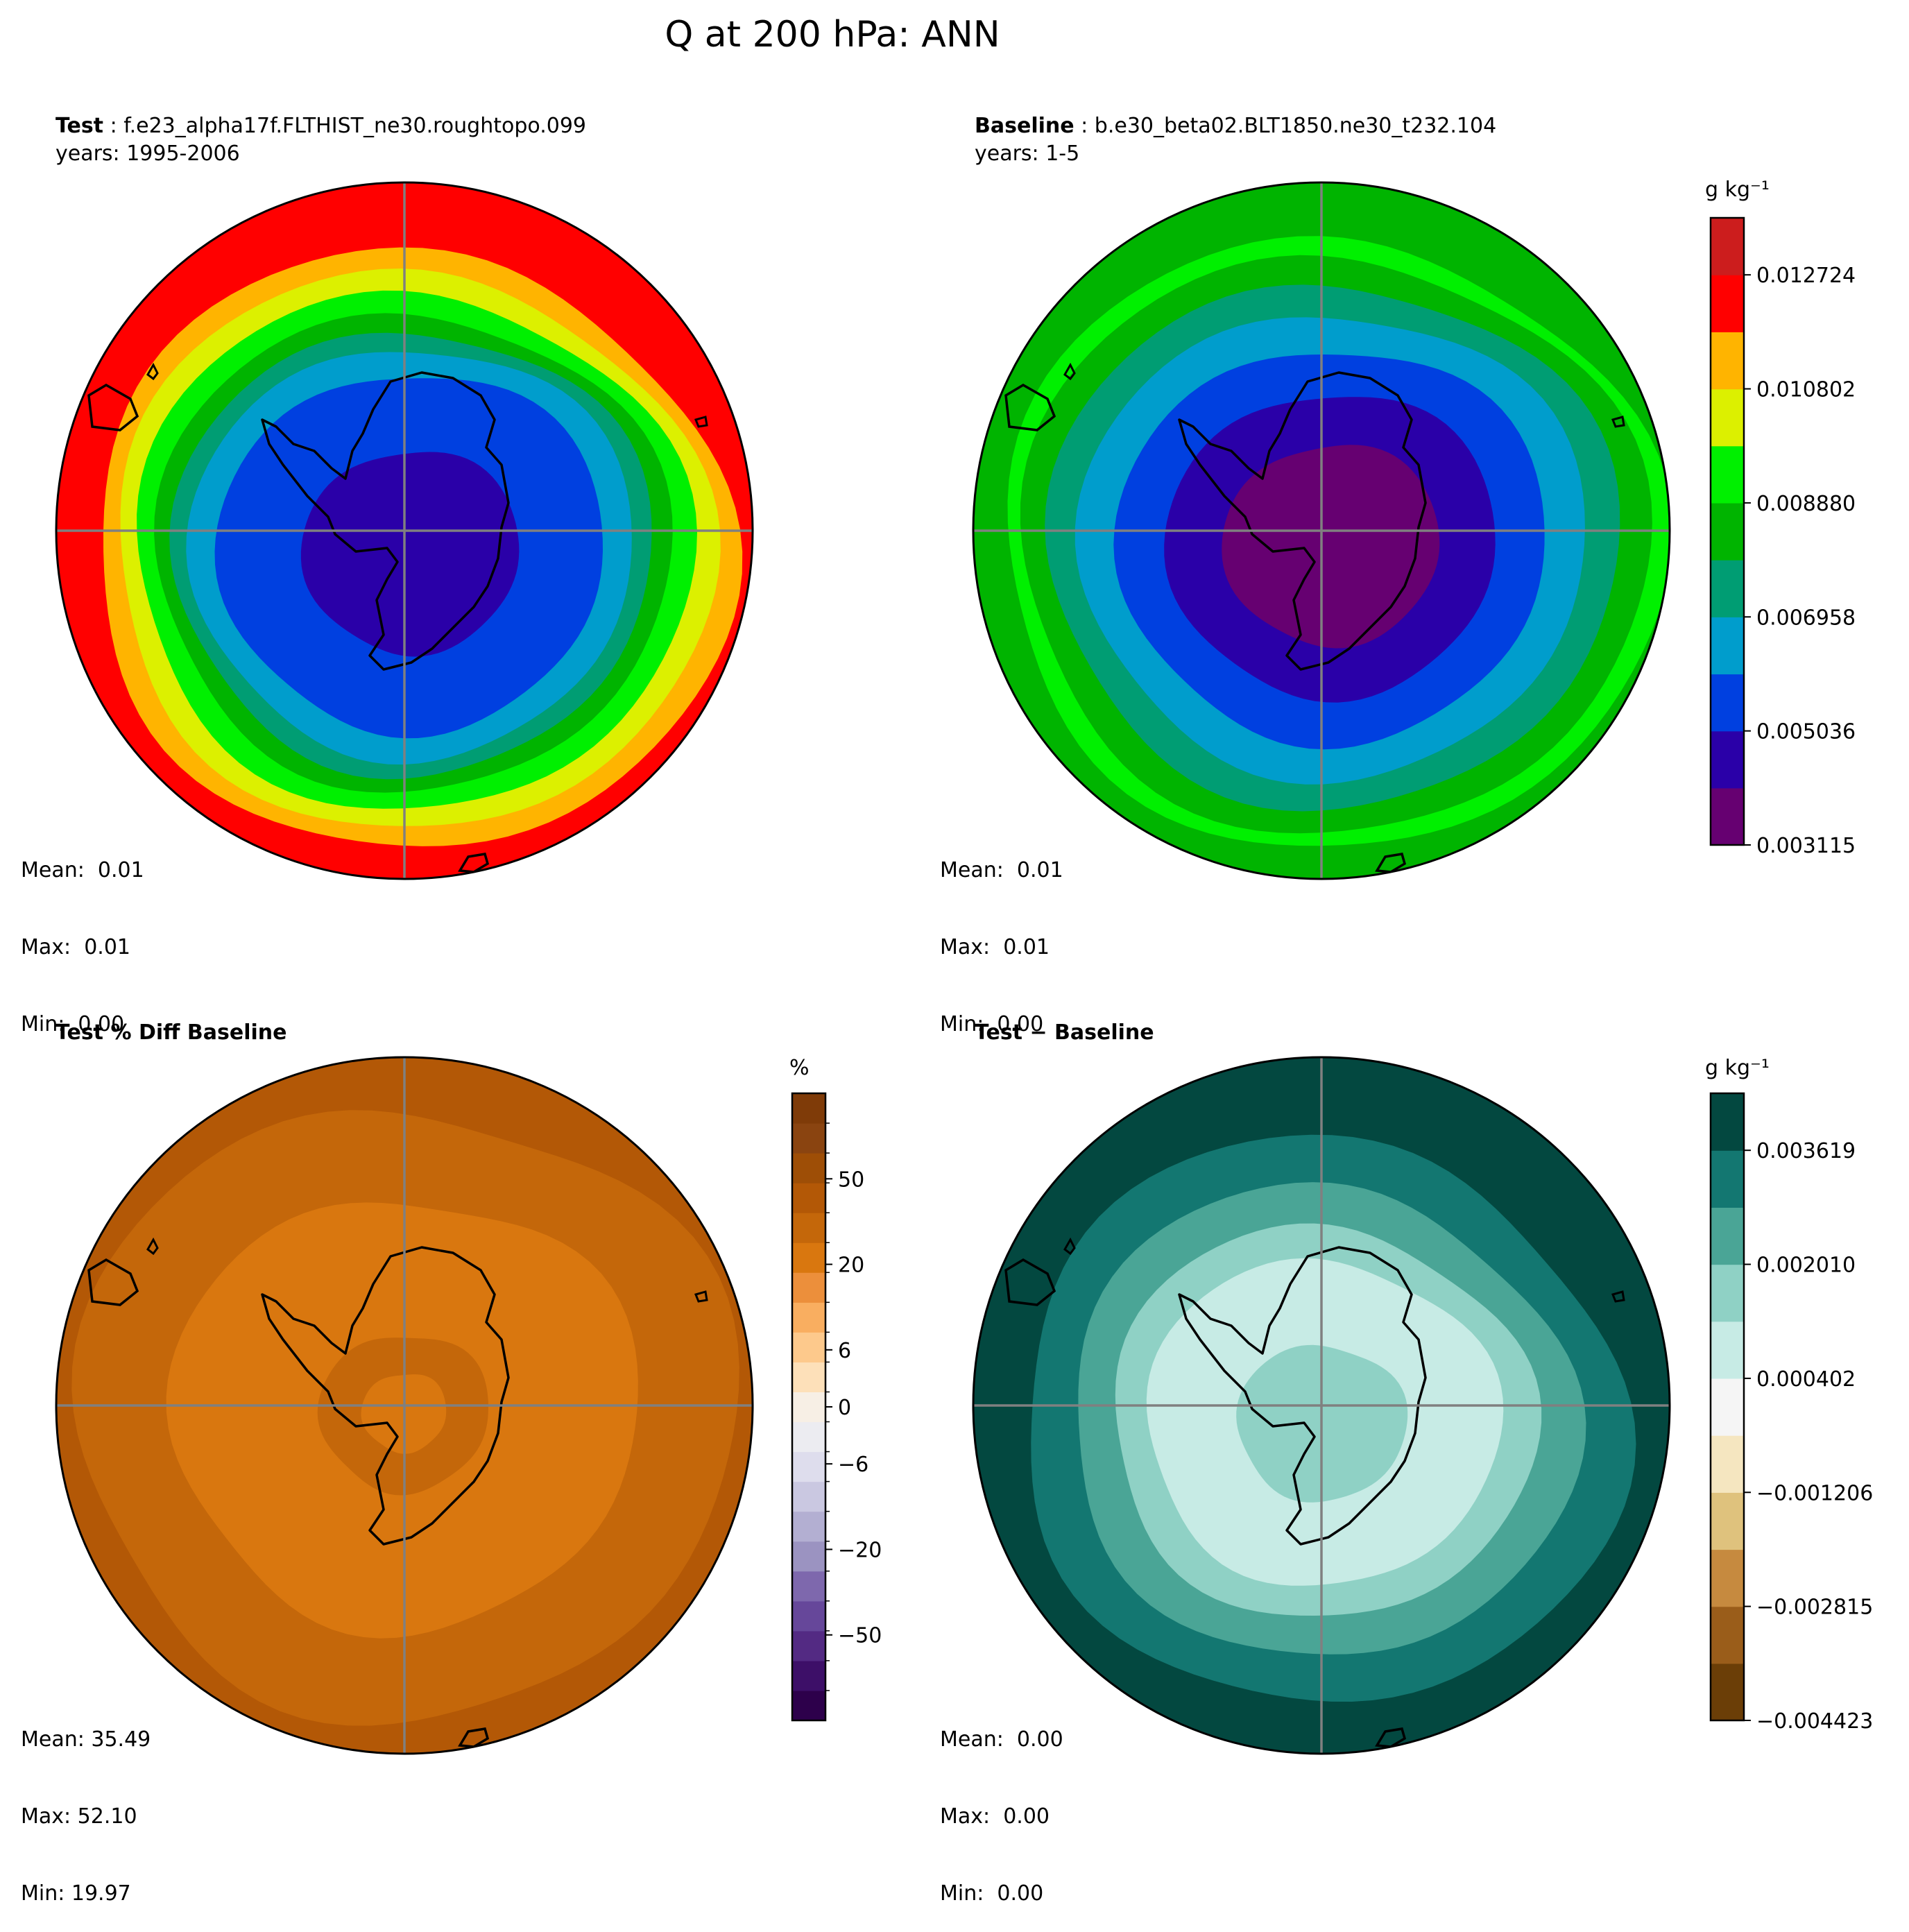 The image size is (1909, 1932). Describe the element at coordinates (113, 407) in the screenshot. I see `test-south-america-coast` at that location.